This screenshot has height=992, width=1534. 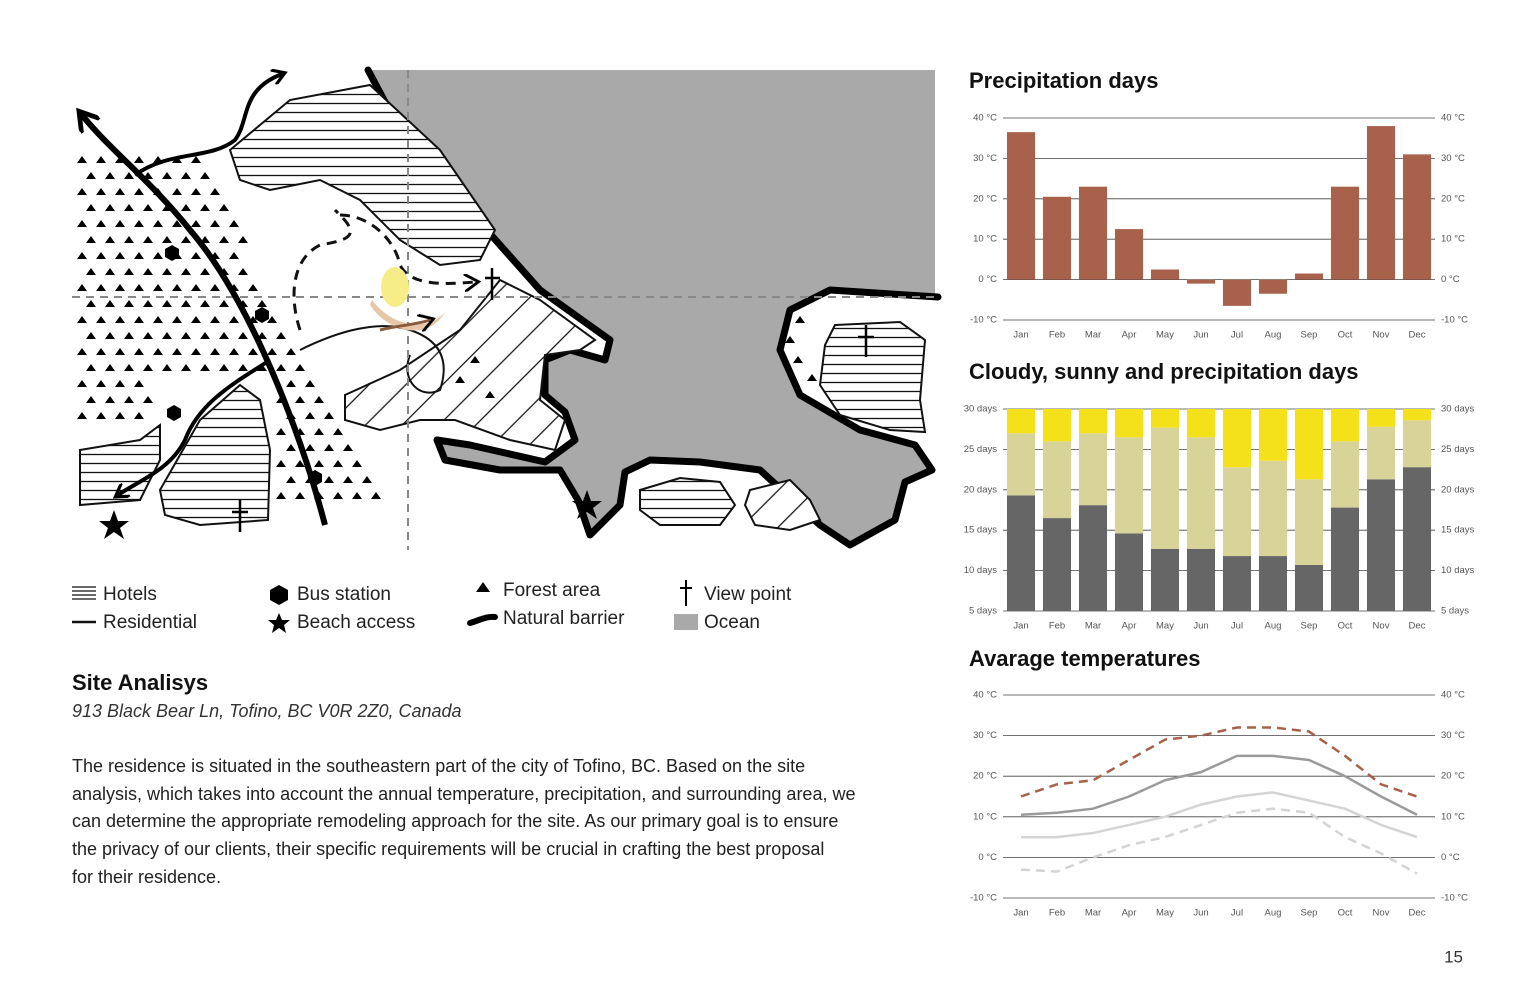 I want to click on hotel-zone, so click(x=688, y=501).